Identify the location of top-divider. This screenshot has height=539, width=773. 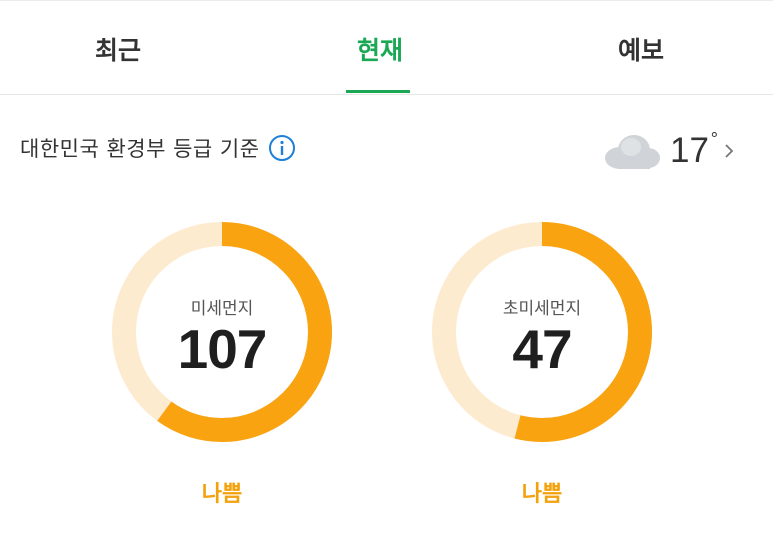
(386, 0).